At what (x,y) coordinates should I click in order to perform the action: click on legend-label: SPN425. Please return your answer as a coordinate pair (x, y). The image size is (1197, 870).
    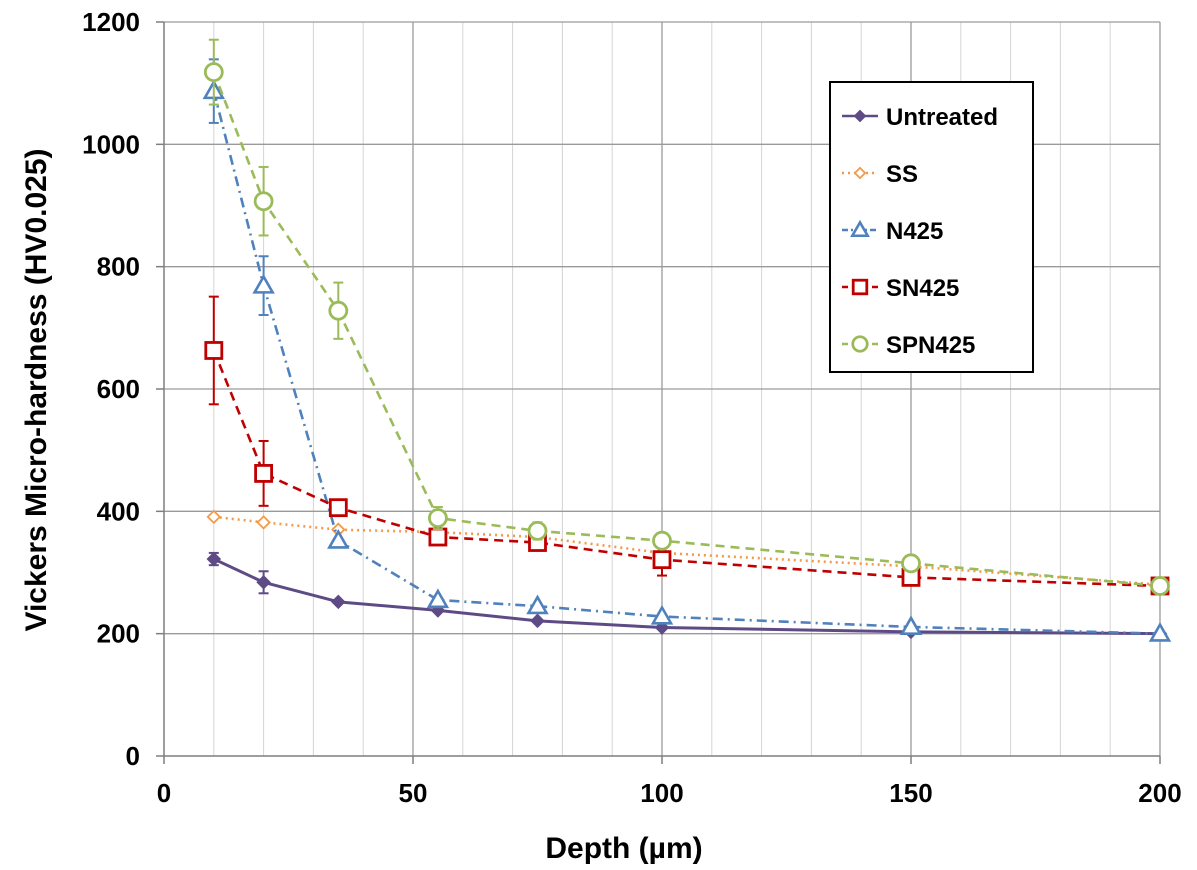
    Looking at the image, I should click on (930, 345).